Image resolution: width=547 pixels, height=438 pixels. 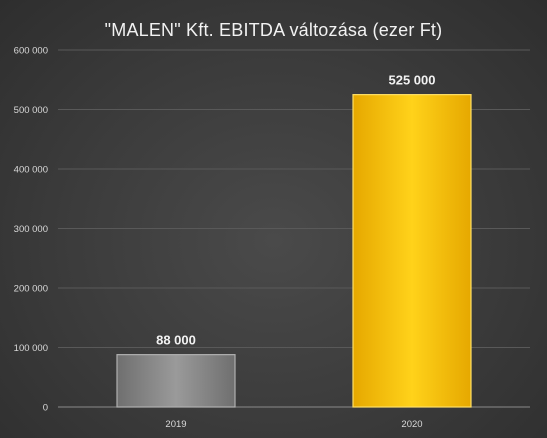 What do you see at coordinates (175, 424) in the screenshot?
I see `x-tick-label-2019: 2019` at bounding box center [175, 424].